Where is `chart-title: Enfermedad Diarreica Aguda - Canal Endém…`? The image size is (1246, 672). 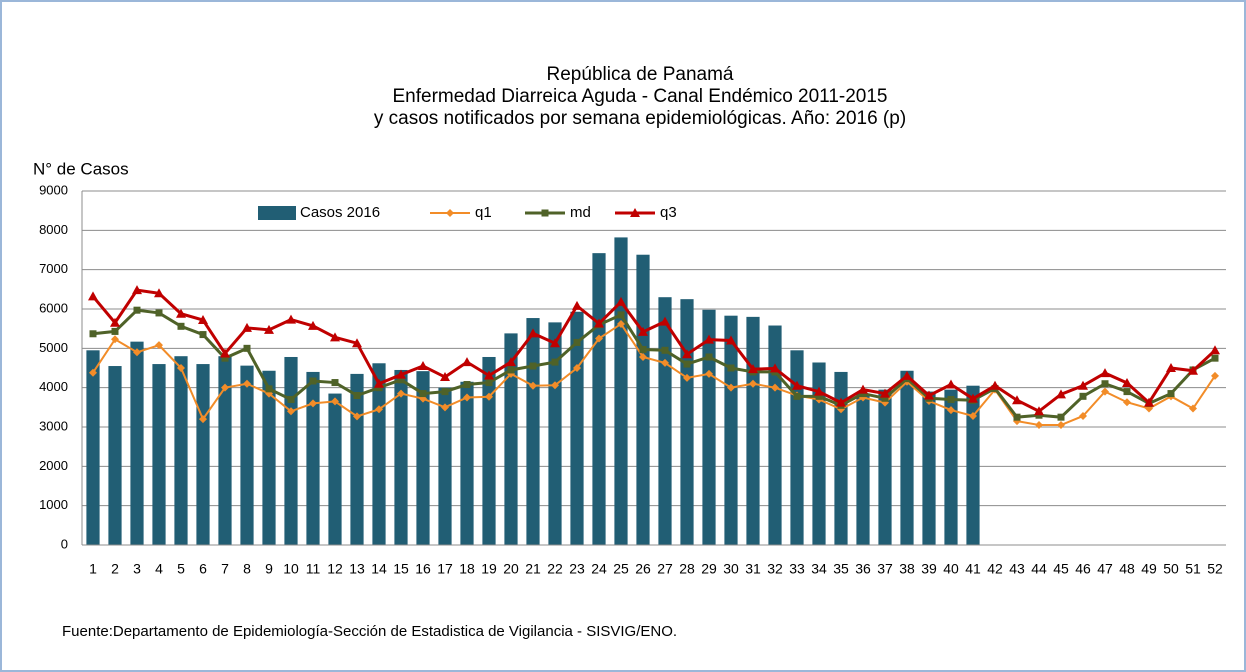 chart-title: Enfermedad Diarreica Aguda - Canal Endém… is located at coordinates (639, 96).